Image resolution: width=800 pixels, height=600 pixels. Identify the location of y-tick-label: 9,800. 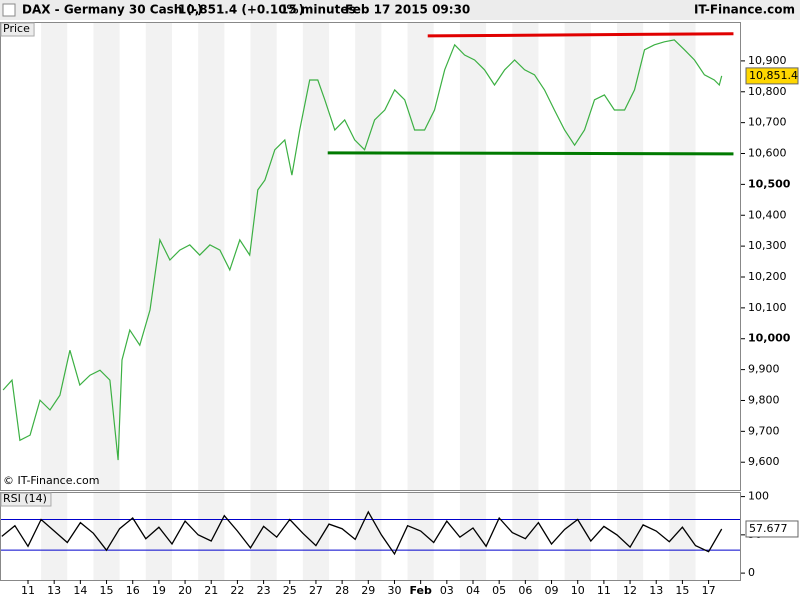
(764, 399).